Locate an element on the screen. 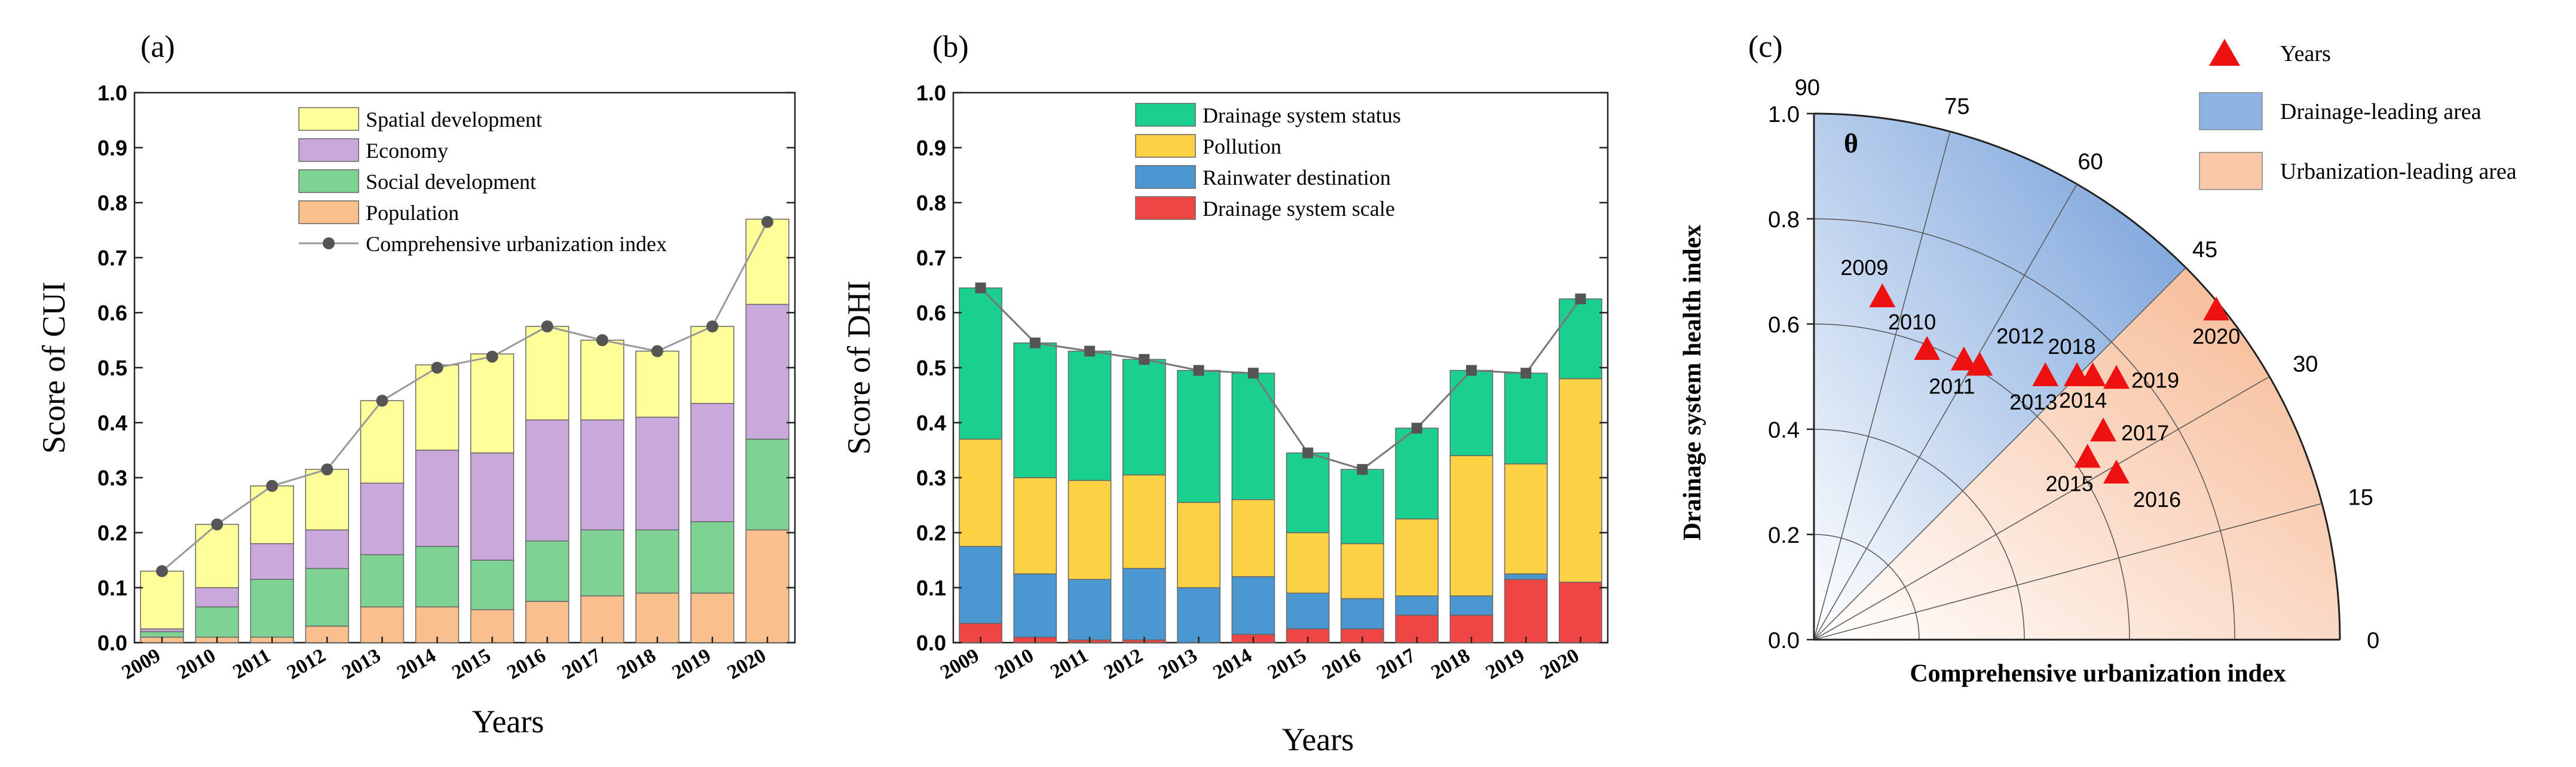 Image resolution: width=2576 pixels, height=767 pixels. a-xtick-label: 2017 is located at coordinates (581, 664).